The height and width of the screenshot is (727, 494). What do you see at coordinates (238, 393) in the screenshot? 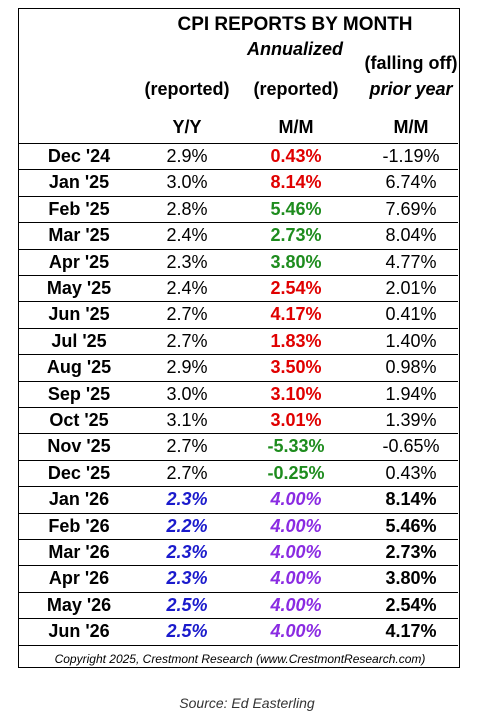
I see `table-row: Sep '25 3.0% 3.10% 1.94%` at bounding box center [238, 393].